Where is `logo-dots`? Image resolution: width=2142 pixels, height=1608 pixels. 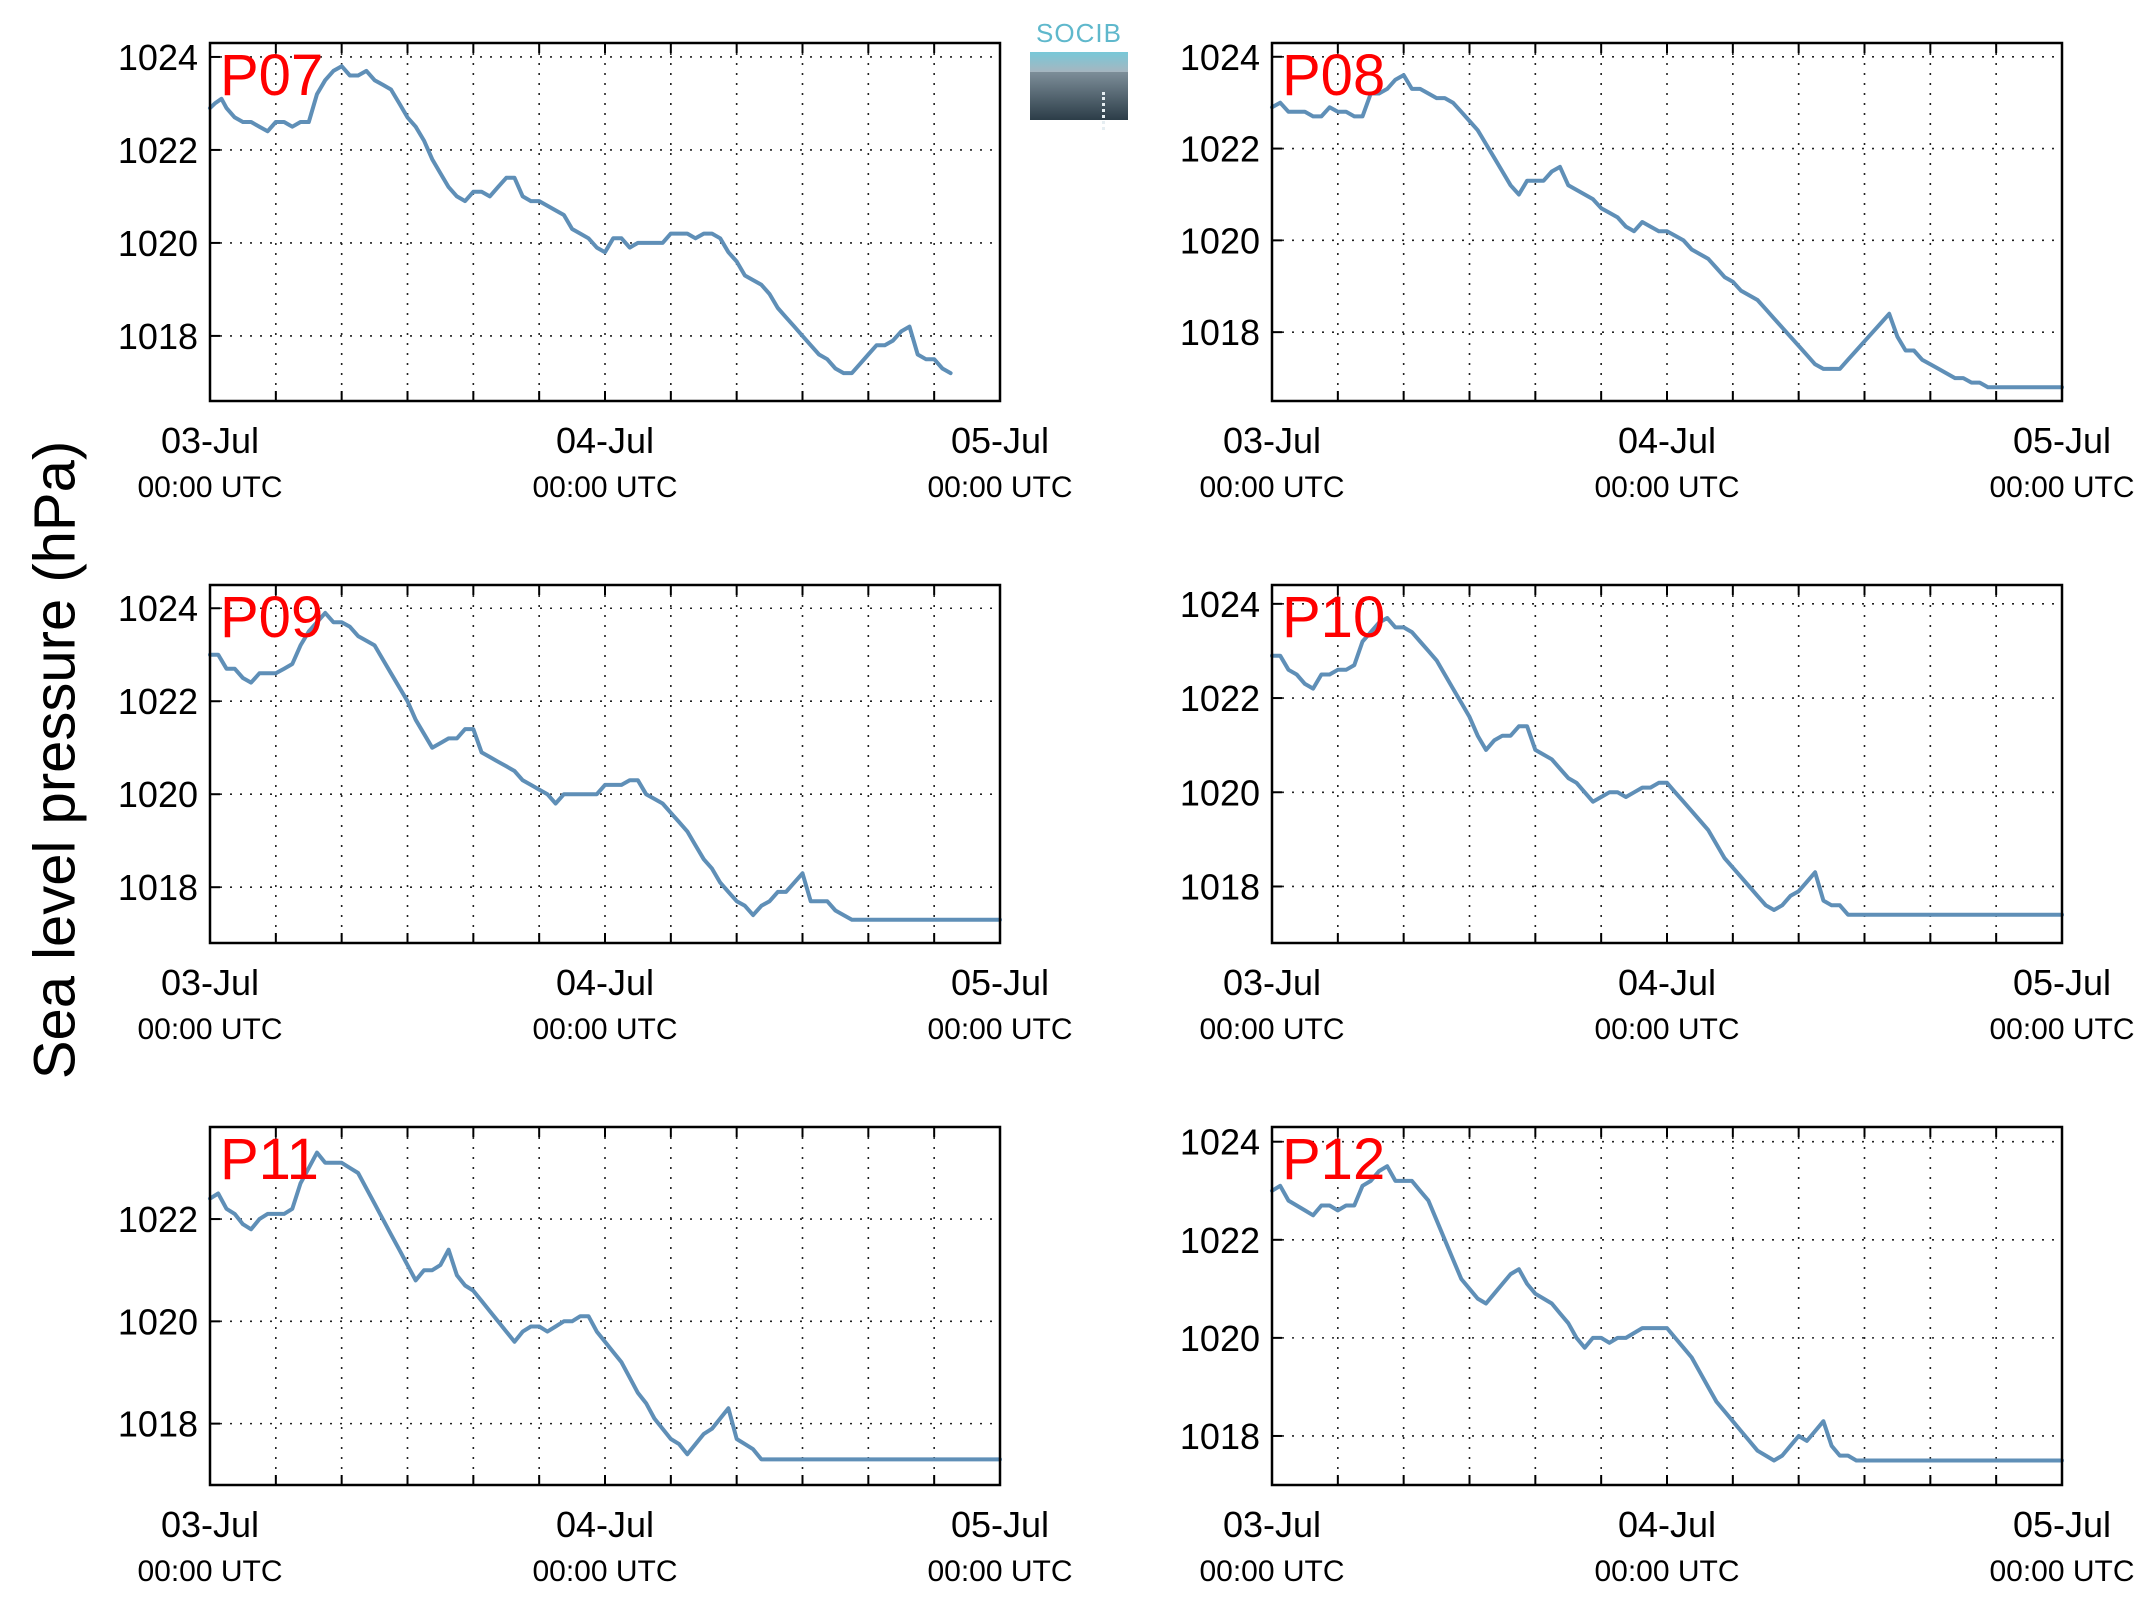
logo-dots is located at coordinates (1103, 111).